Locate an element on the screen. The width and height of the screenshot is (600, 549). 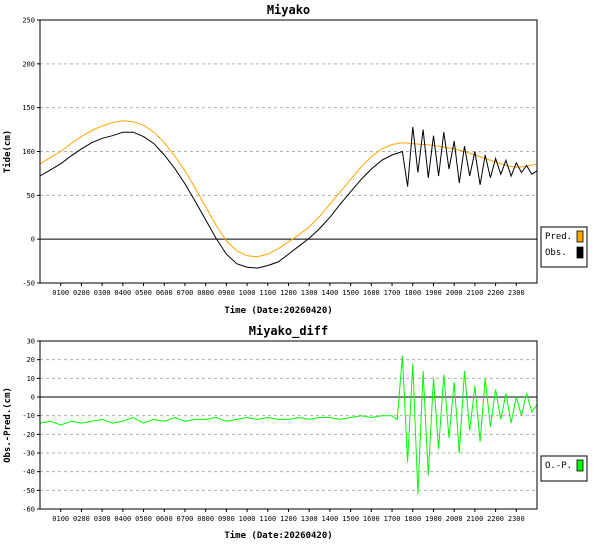
tide-y-tick-label: 0 is located at coordinates (33, 240).